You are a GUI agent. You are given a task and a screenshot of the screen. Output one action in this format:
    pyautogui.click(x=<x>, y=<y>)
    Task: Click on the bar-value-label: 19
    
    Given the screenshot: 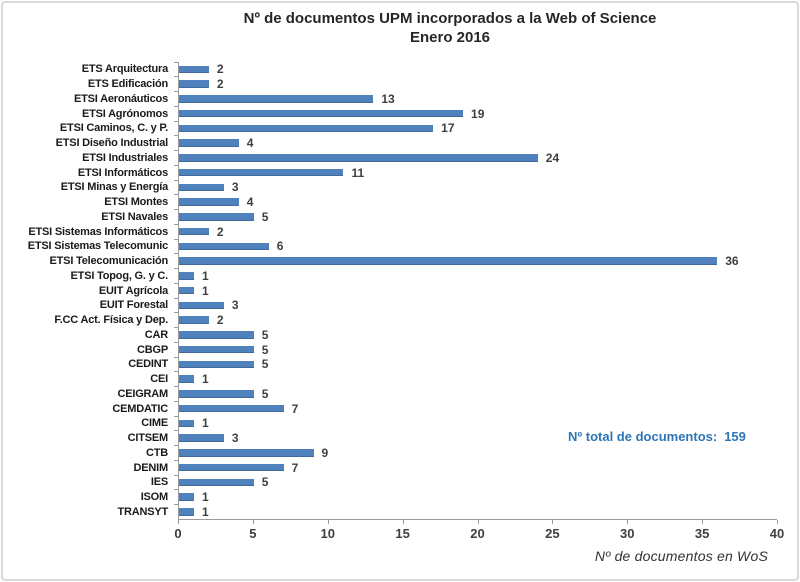 What is the action you would take?
    pyautogui.click(x=478, y=113)
    